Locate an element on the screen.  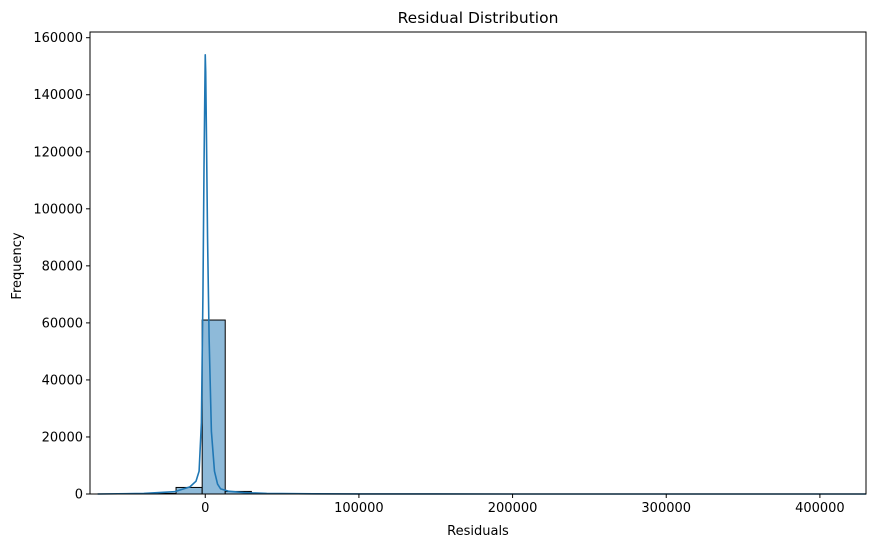
y-tick-label: 140000 is located at coordinates (58, 95).